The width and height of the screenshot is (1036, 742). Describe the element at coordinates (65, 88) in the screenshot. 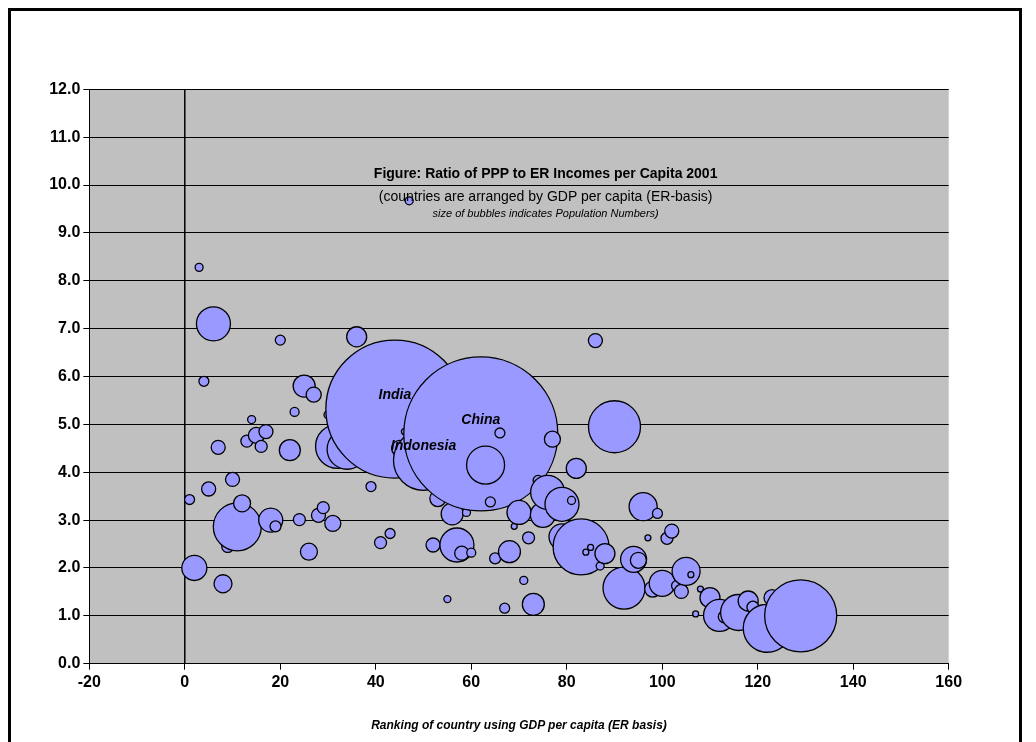

I see `y-tick-label: 12.0` at that location.